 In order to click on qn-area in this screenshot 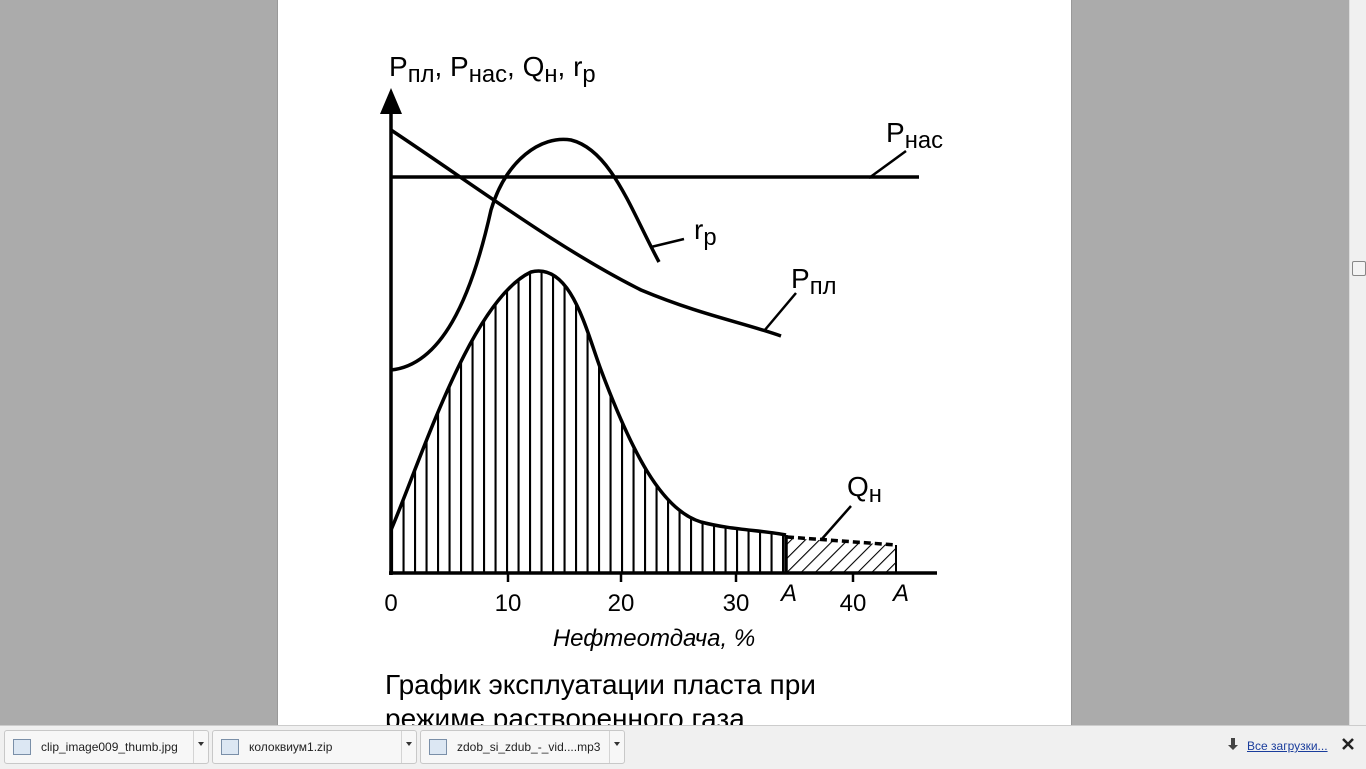, I will do `click(588, 422)`.